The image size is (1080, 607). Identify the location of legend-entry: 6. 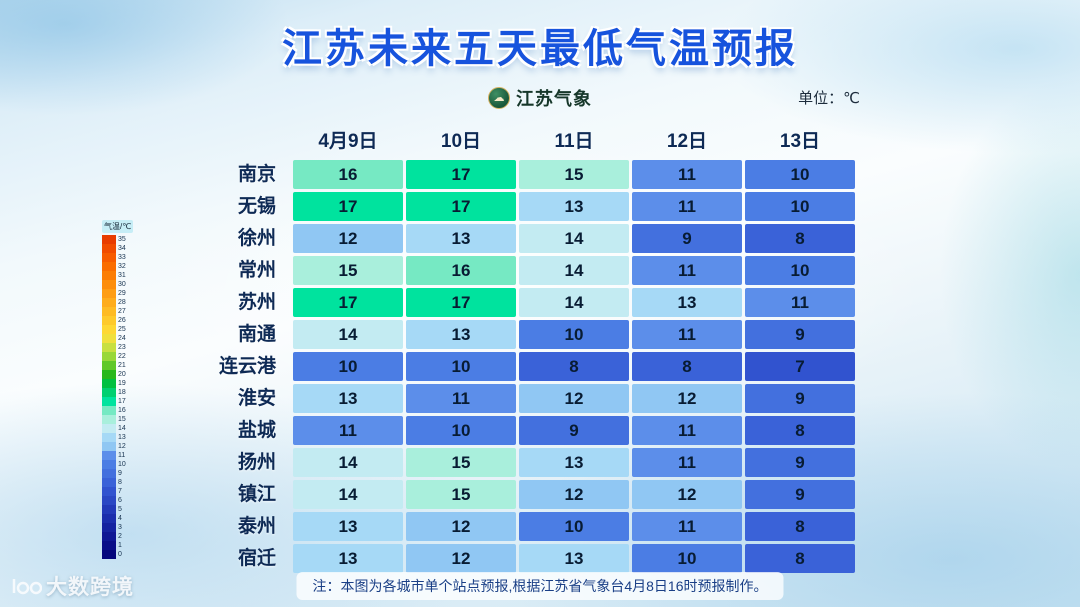
(117, 500).